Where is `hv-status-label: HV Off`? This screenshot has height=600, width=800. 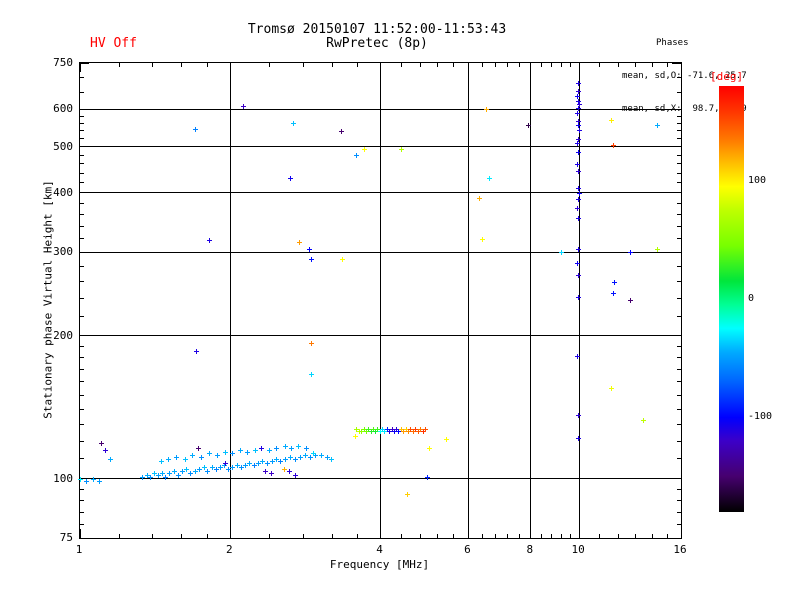
hv-status-label: HV Off is located at coordinates (113, 43).